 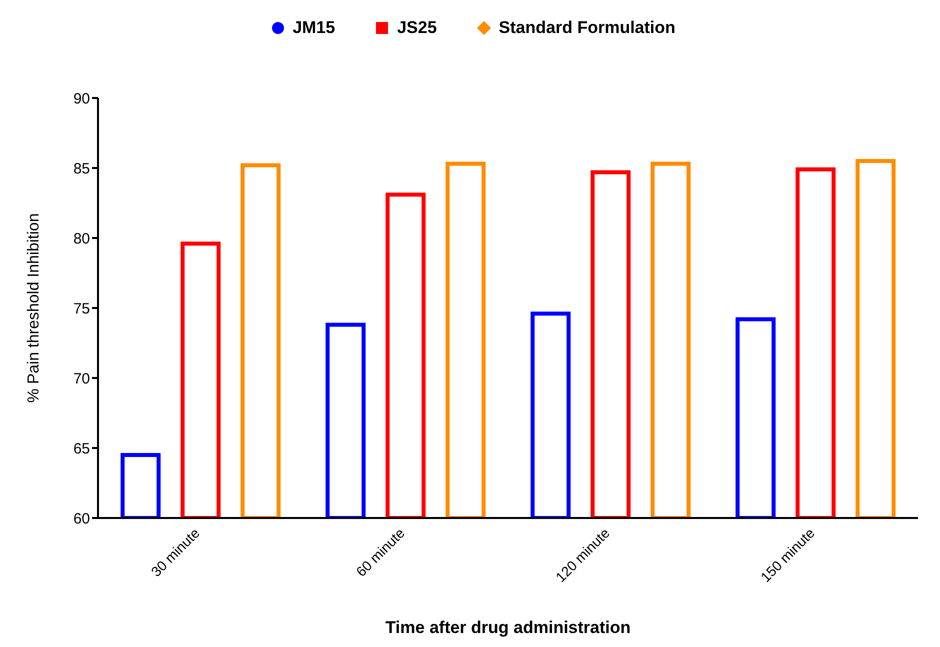 What do you see at coordinates (81, 99) in the screenshot?
I see `y-tick-label: 90` at bounding box center [81, 99].